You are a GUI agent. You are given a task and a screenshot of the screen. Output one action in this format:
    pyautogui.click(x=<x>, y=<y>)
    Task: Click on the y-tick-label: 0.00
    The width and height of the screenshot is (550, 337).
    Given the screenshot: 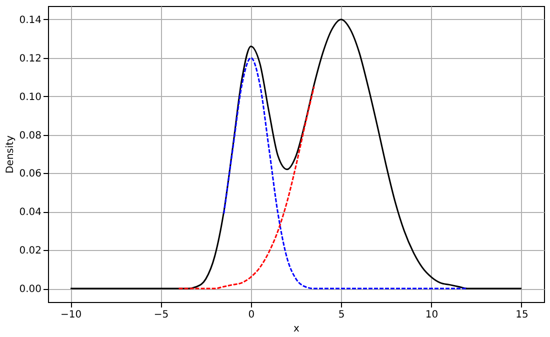 What is the action you would take?
    pyautogui.click(x=30, y=290)
    